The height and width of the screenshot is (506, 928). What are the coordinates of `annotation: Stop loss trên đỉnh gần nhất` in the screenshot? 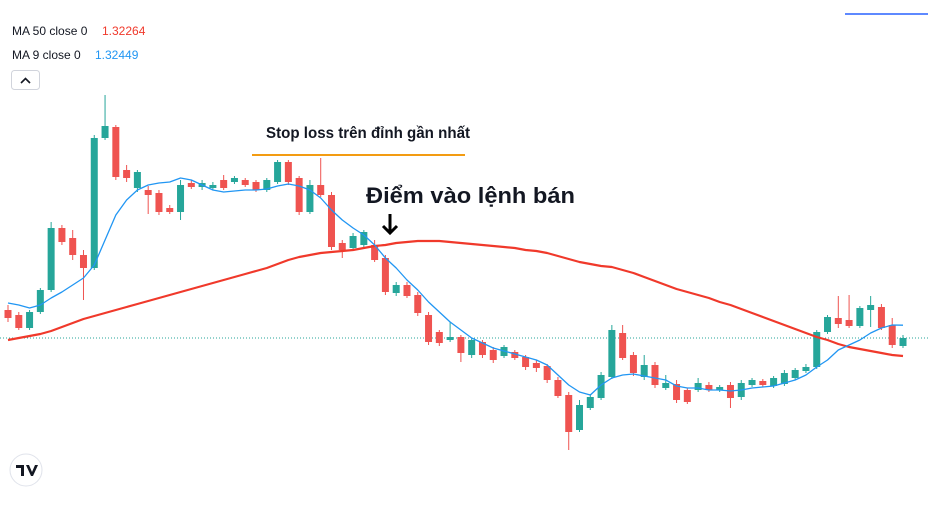 It's located at (368, 133).